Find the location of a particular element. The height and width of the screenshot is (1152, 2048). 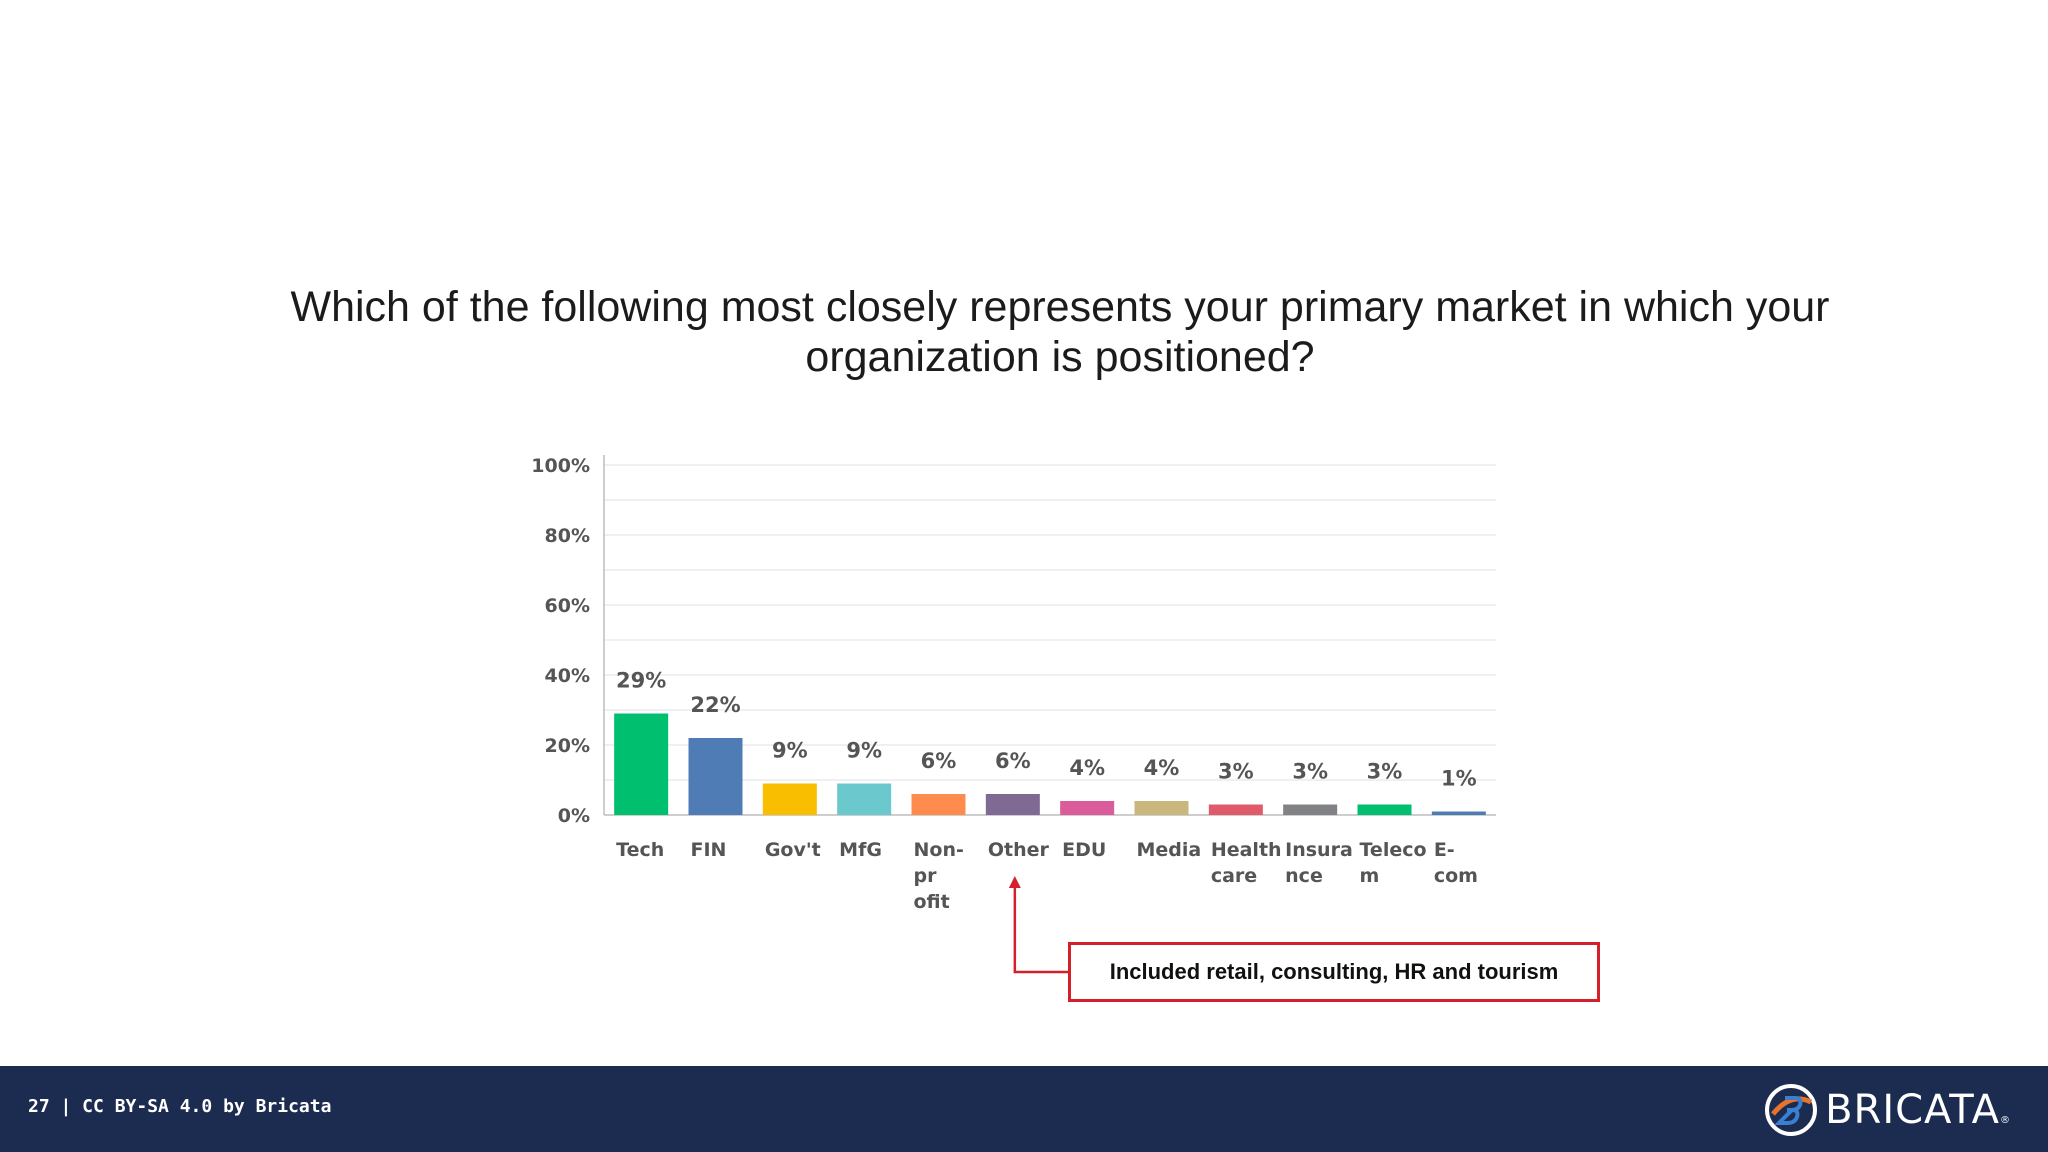

footer-bar: 27 | CC BY-SA 4.0 by Bricata BRICATA ® is located at coordinates (1024, 1109).